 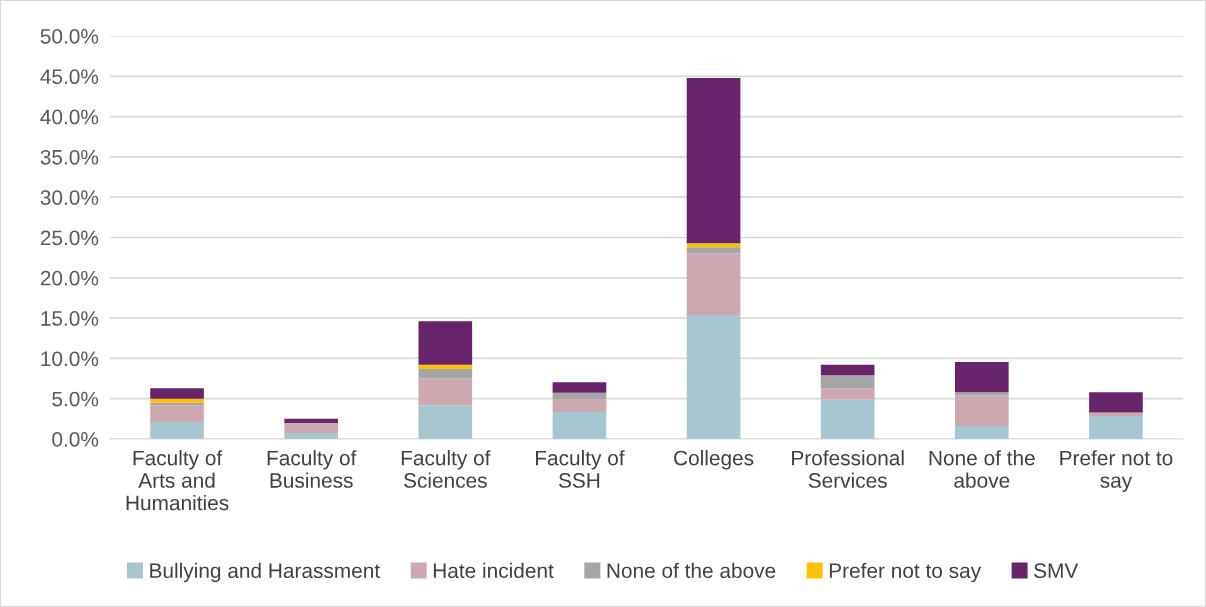 I want to click on x-tick-label: Faculty of SSH, so click(x=580, y=469).